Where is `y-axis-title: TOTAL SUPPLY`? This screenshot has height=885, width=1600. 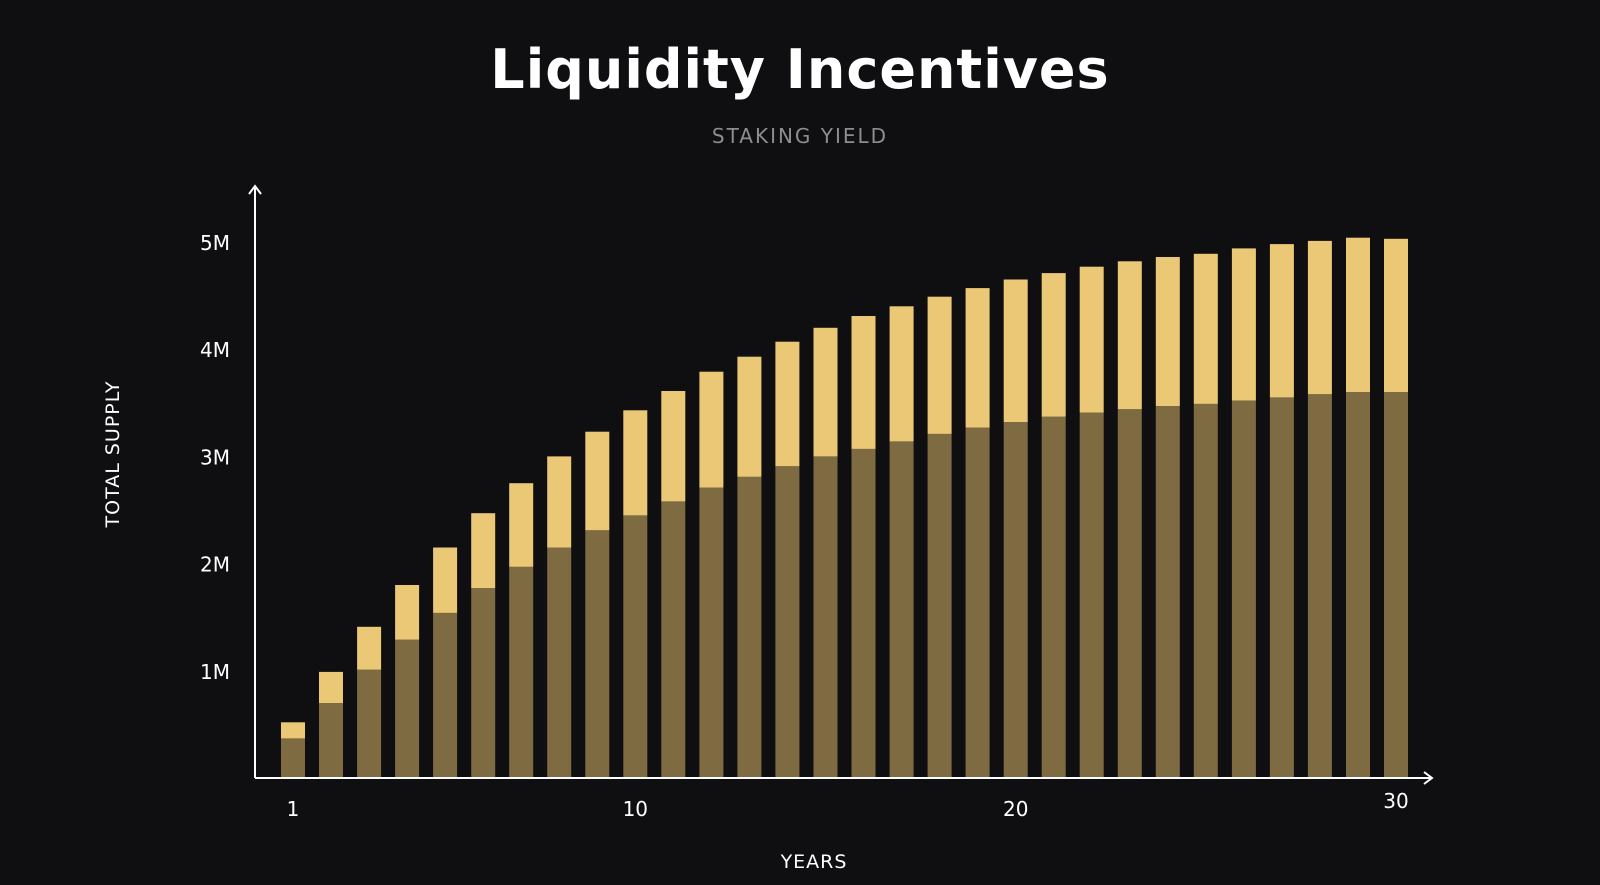
y-axis-title: TOTAL SUPPLY is located at coordinates (113, 455).